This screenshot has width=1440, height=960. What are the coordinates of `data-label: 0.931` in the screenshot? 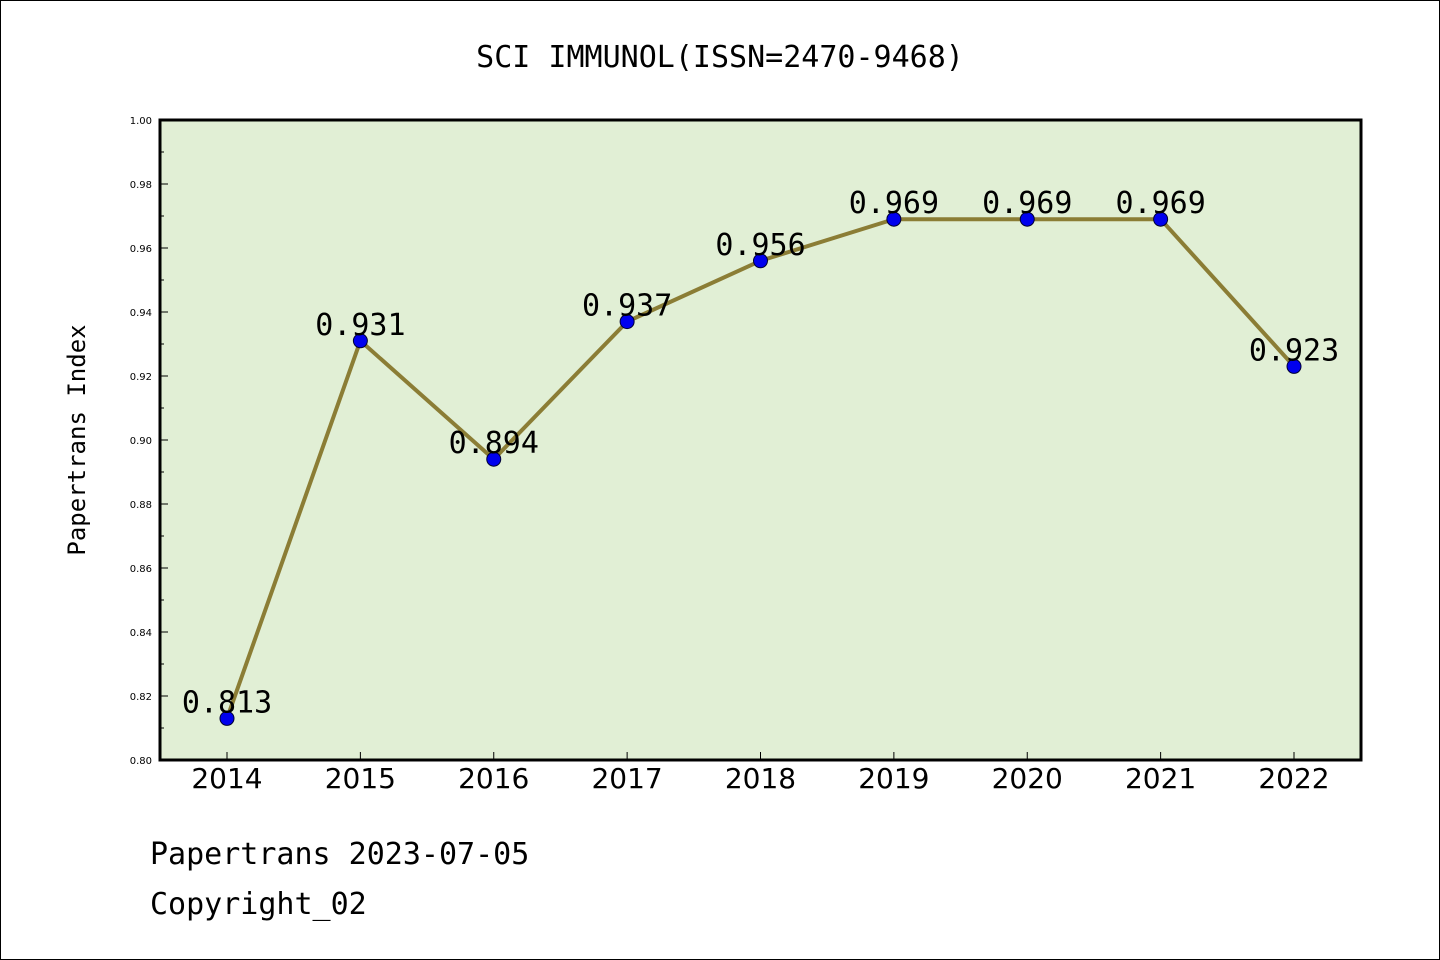 It's located at (360, 325).